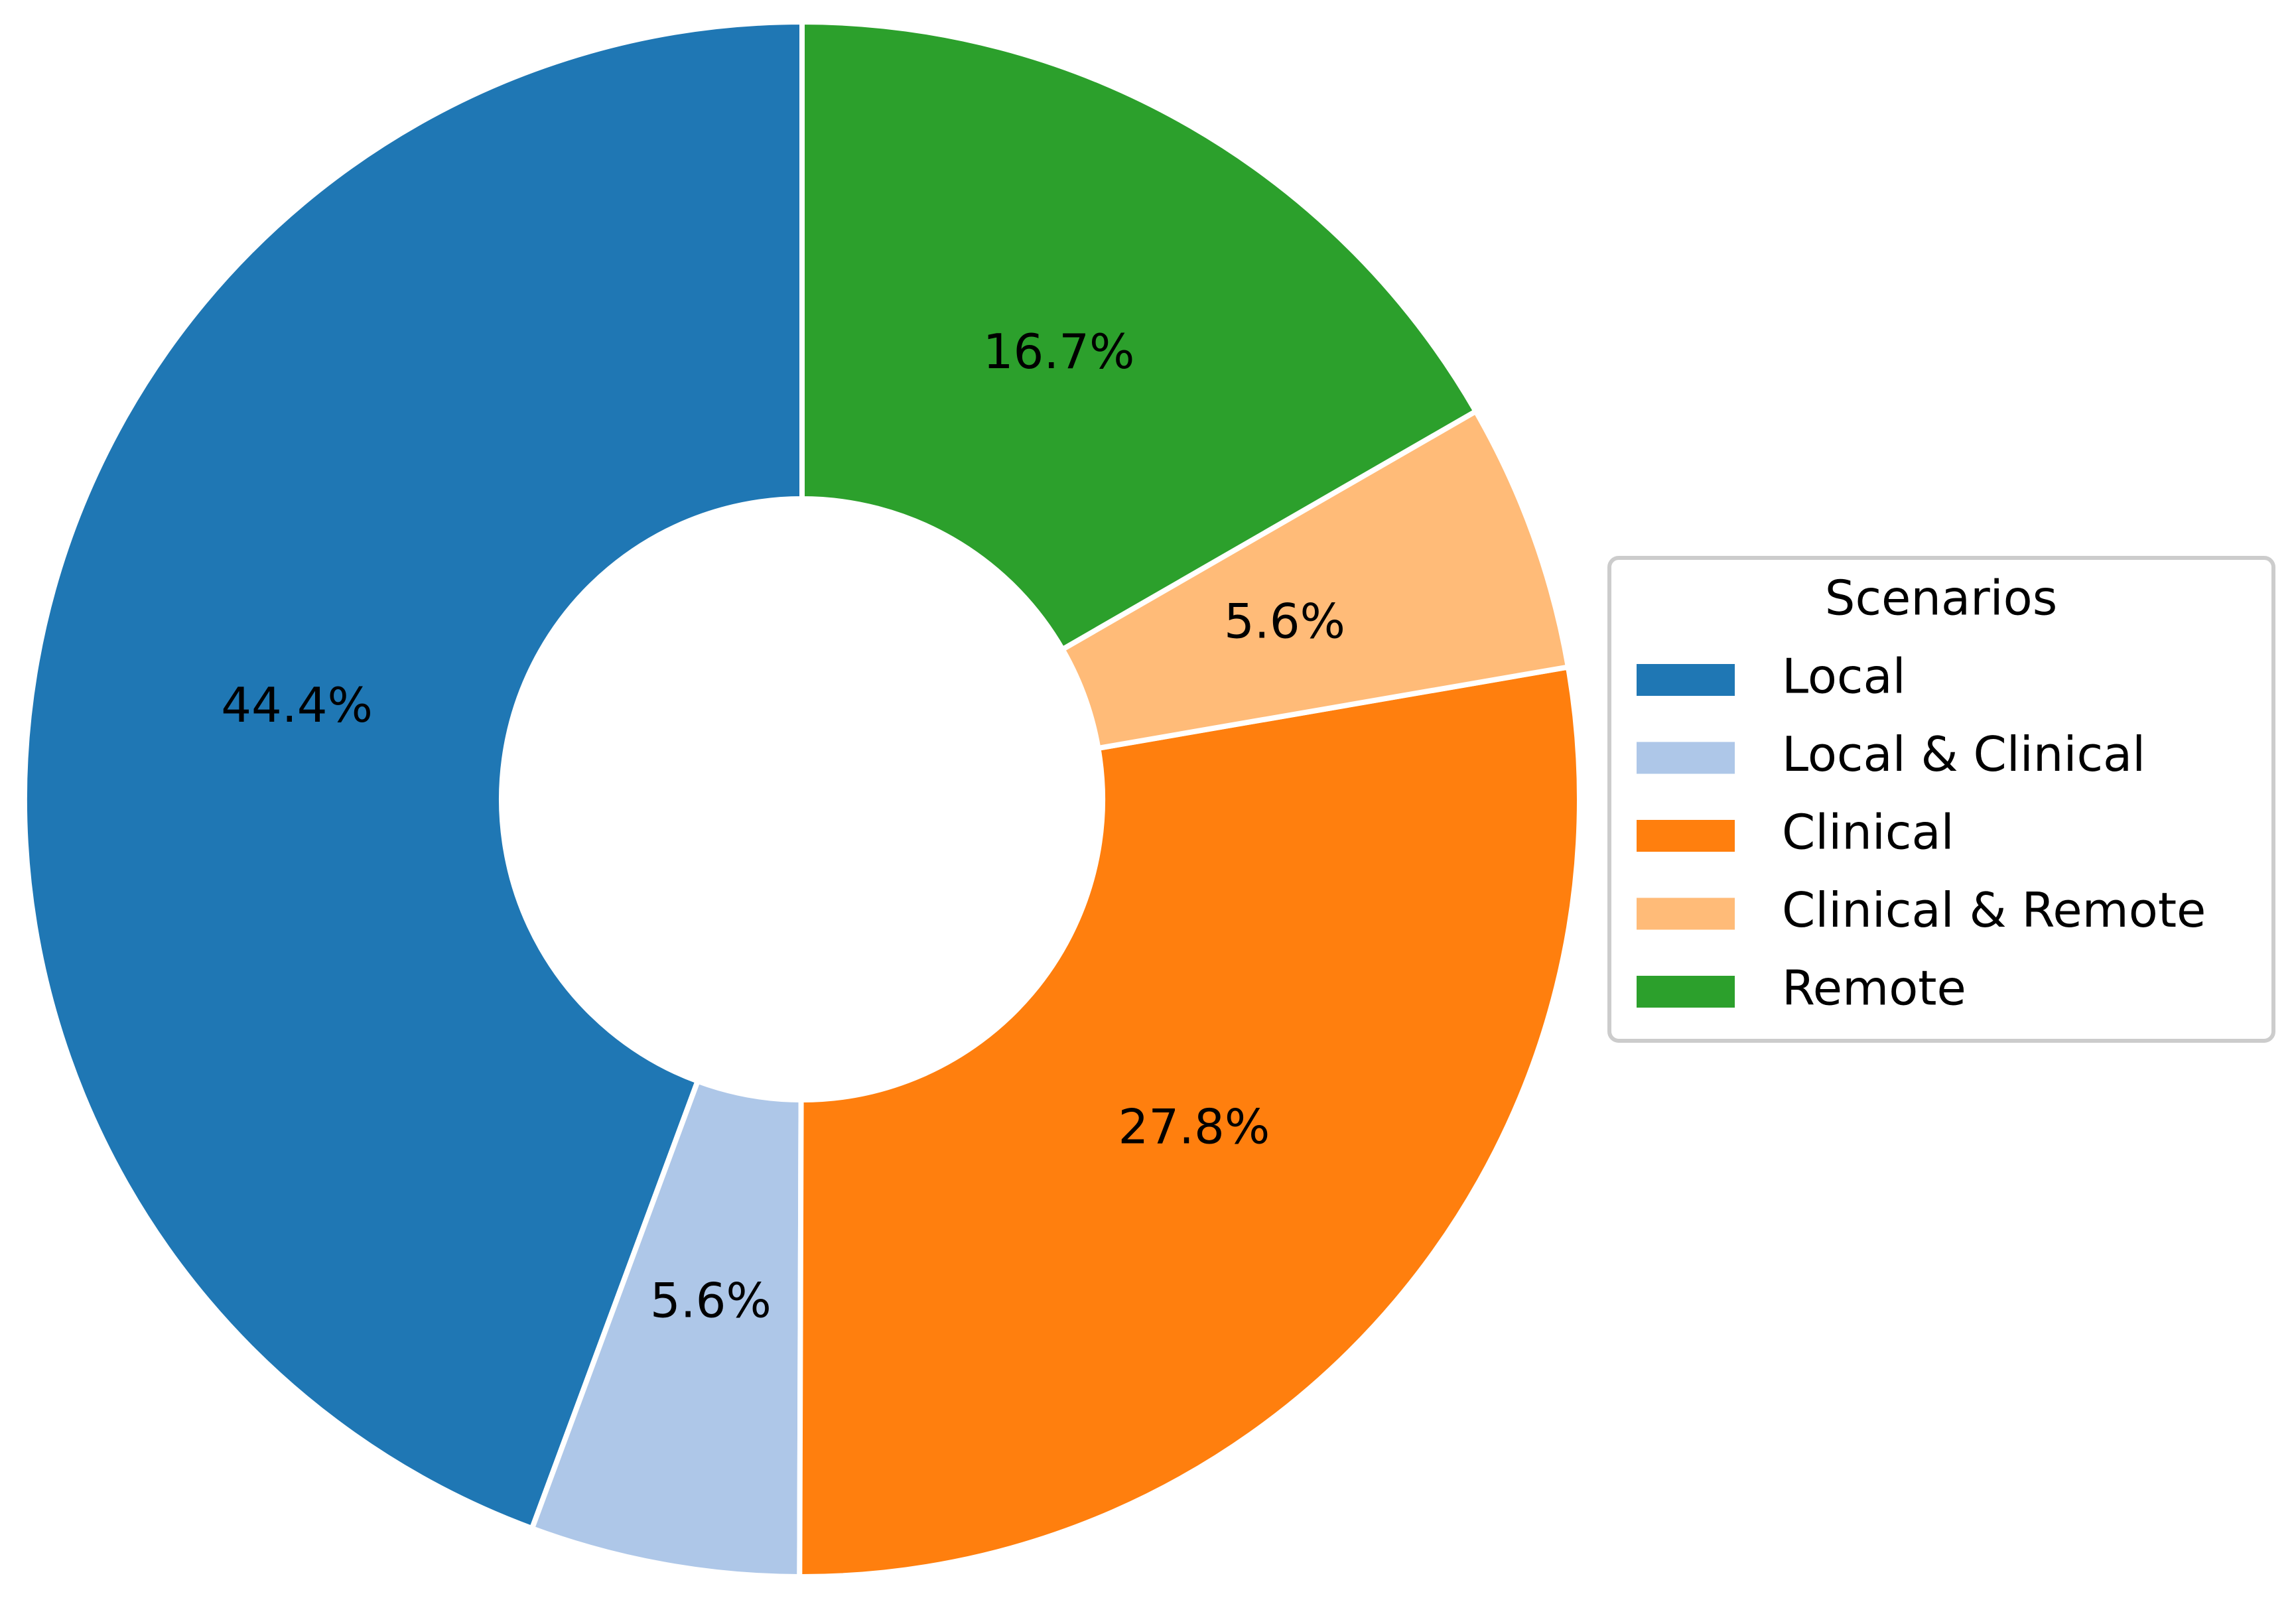  Describe the element at coordinates (1994, 910) in the screenshot. I see `legend-label-clinical-and-remote: Clinical & Remote` at that location.